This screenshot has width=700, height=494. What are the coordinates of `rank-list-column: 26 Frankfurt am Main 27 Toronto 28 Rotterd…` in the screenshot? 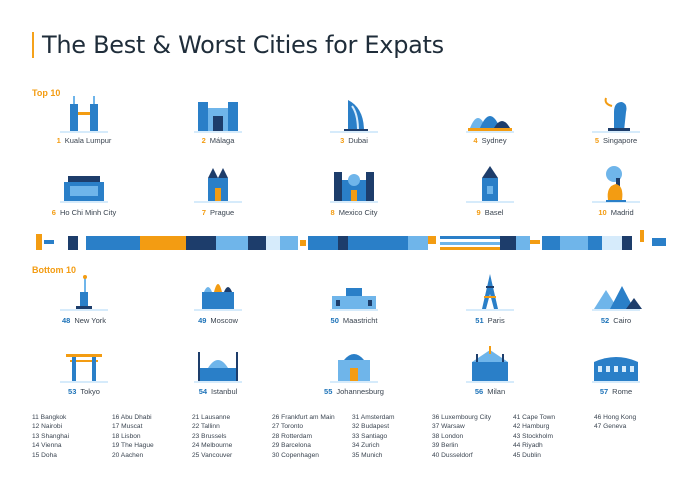 It's located at (303, 436).